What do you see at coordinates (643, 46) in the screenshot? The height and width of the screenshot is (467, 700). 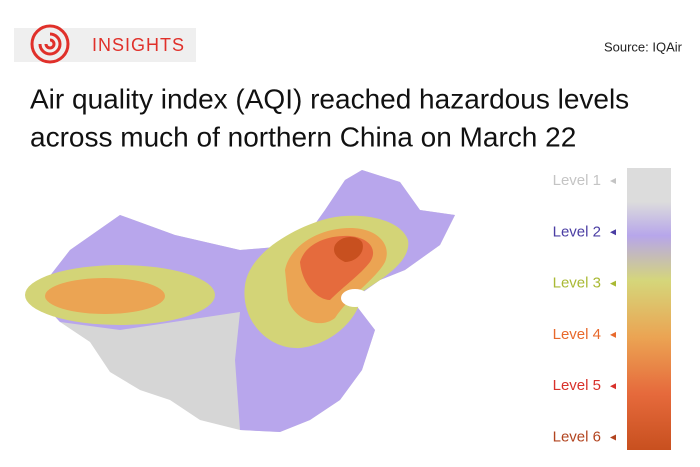 I see `source: Source: IQAir` at bounding box center [643, 46].